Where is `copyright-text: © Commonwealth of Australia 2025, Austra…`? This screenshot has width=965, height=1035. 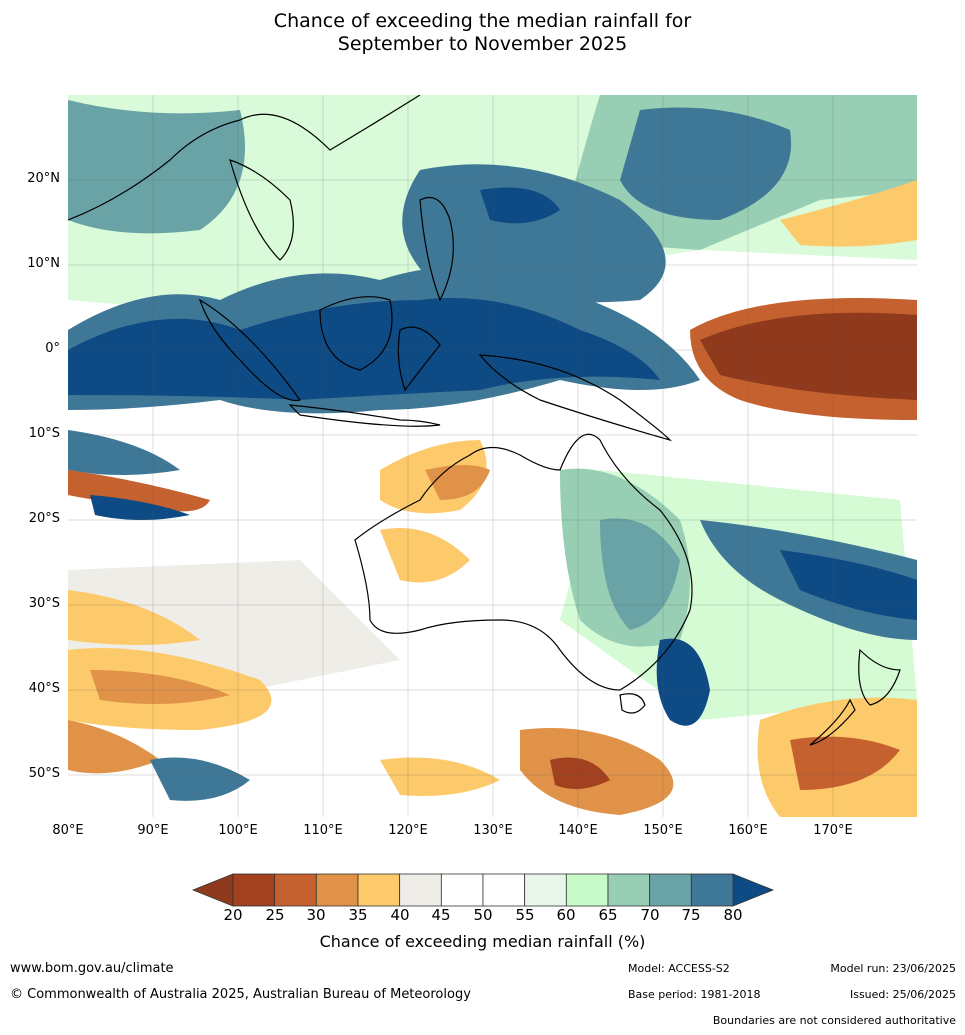
copyright-text: © Commonwealth of Australia 2025, Austra… is located at coordinates (240, 994).